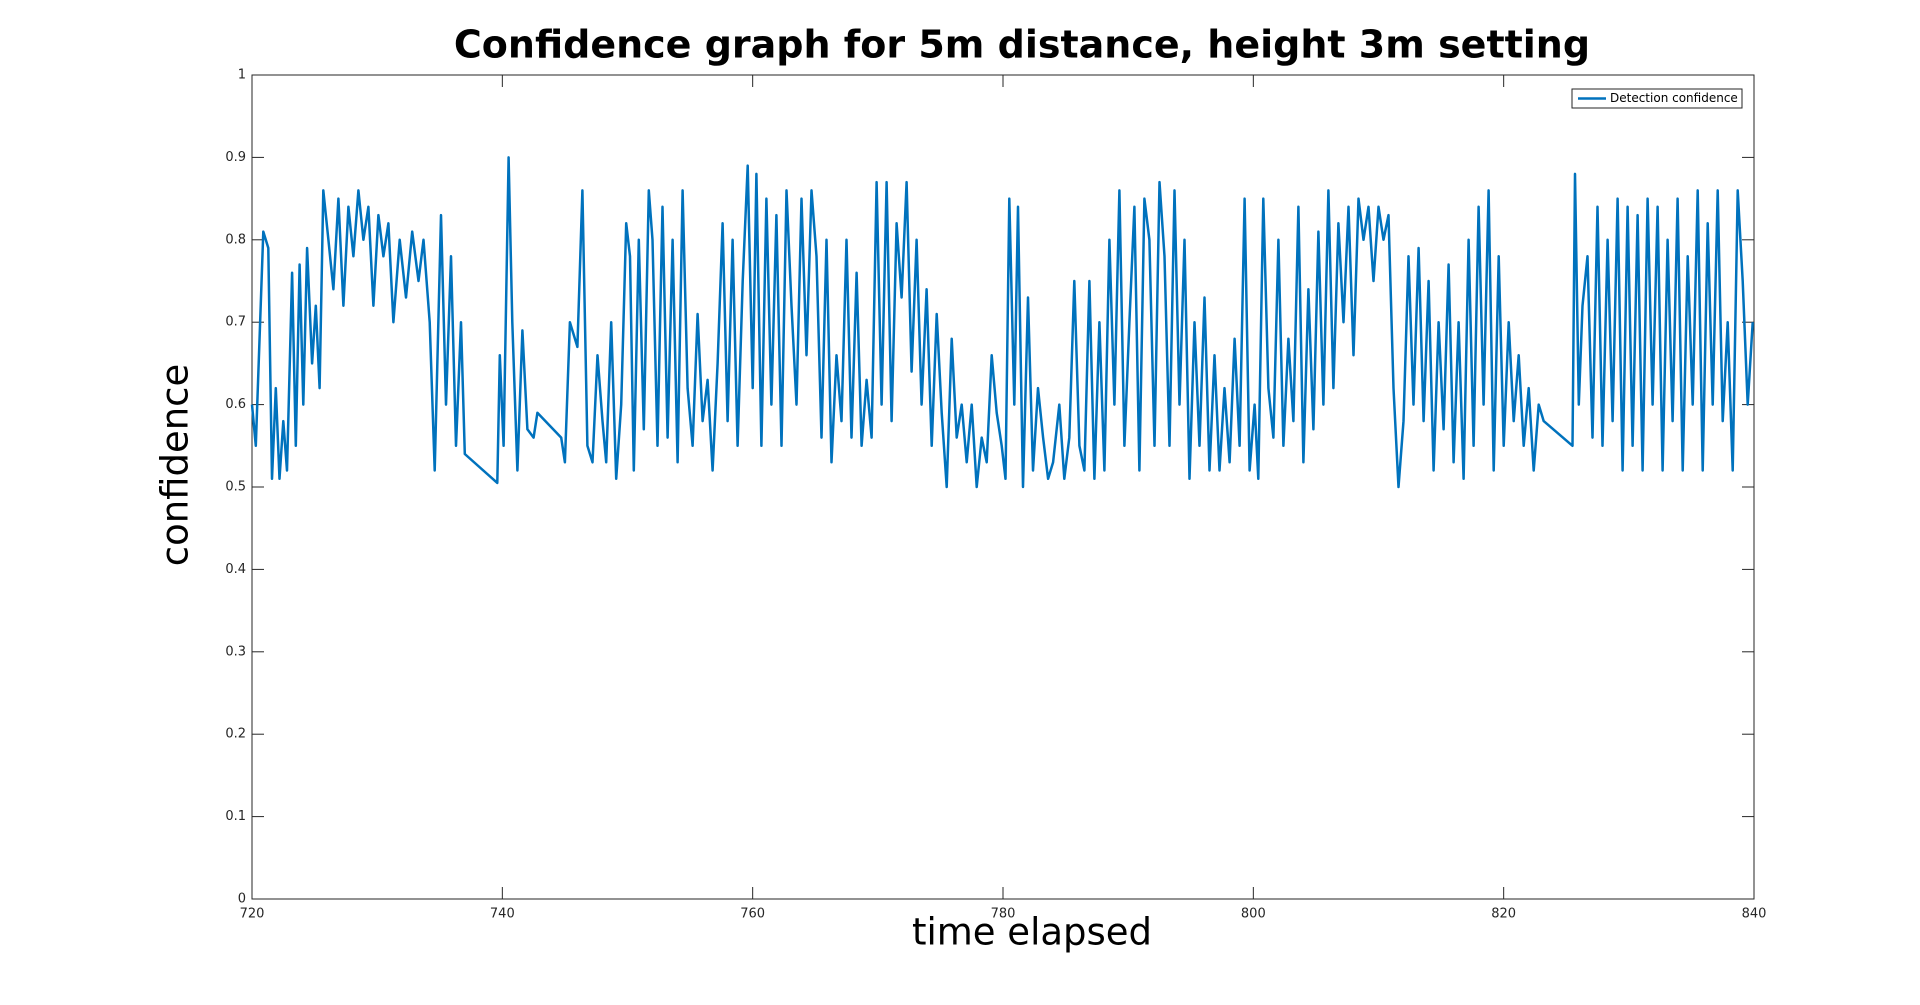 This screenshot has width=1920, height=1005. What do you see at coordinates (1253, 914) in the screenshot?
I see `x-tick-label: 800` at bounding box center [1253, 914].